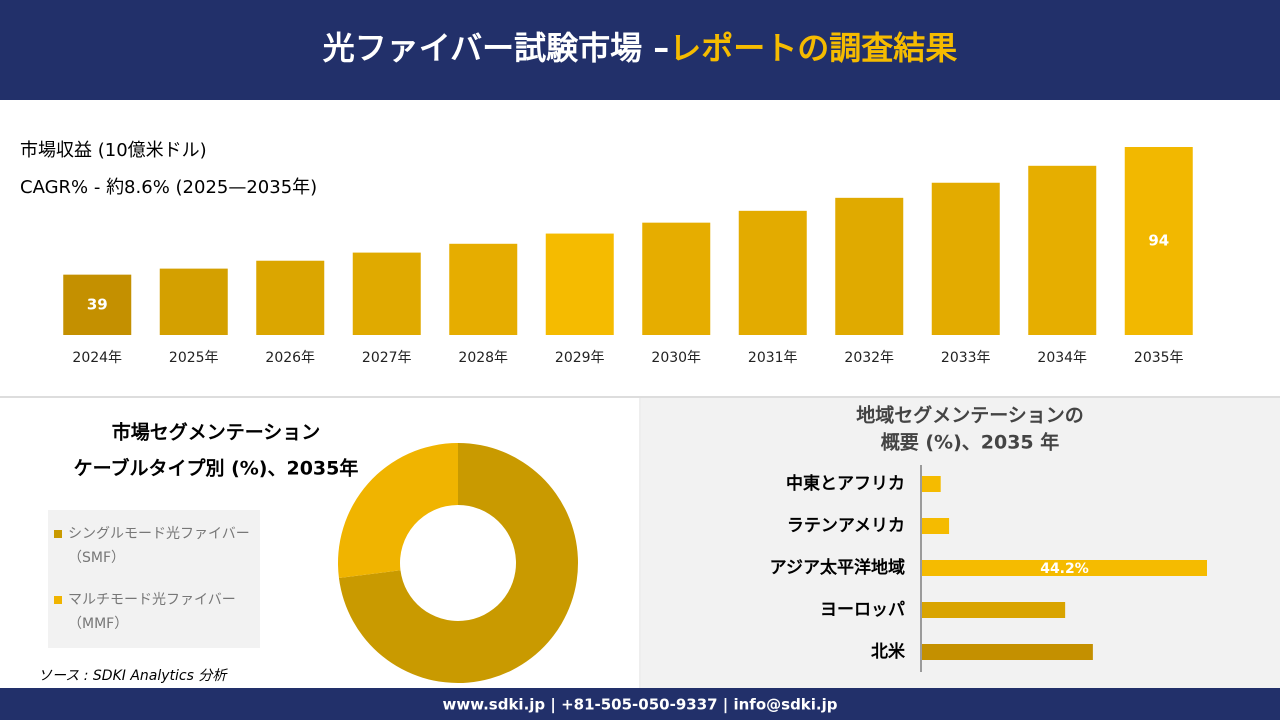 This screenshot has width=1280, height=720. Describe the element at coordinates (813, 48) in the screenshot. I see `title-accent: レポートの調査結果` at that location.